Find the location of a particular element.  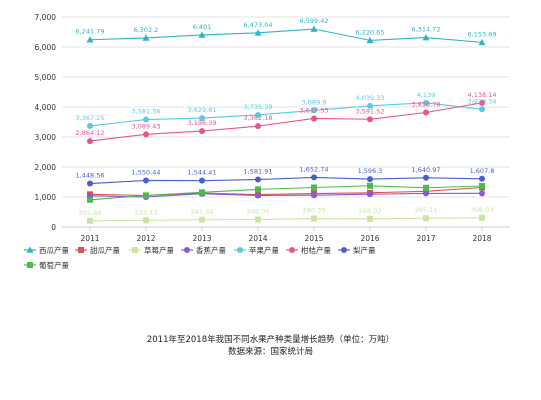

legend-item: 西瓜产量 is located at coordinates (46, 250).